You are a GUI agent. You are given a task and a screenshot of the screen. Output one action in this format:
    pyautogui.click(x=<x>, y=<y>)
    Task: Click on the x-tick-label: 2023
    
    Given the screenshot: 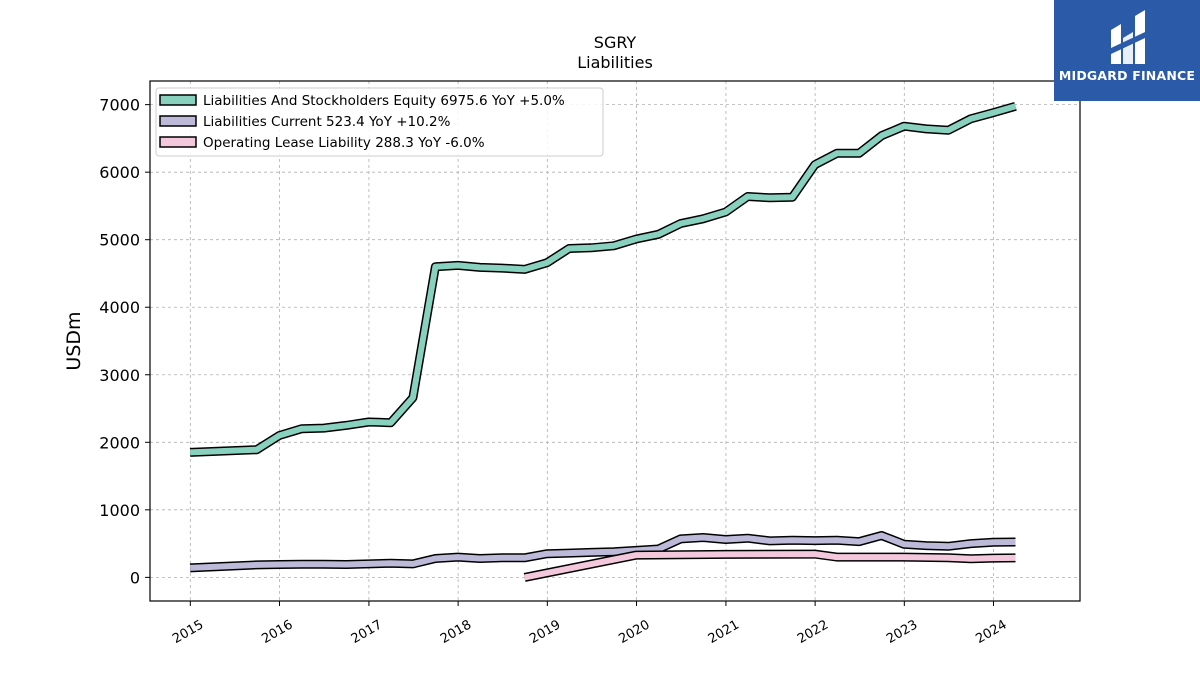 What is the action you would take?
    pyautogui.click(x=902, y=632)
    